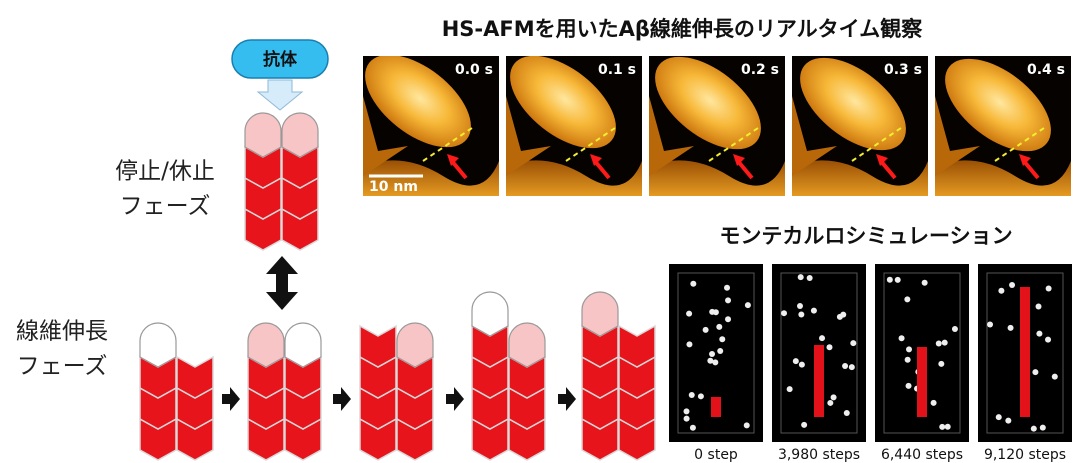 This screenshot has height=463, width=1075. Describe the element at coordinates (62, 332) in the screenshot. I see `phase-label: 線維伸長` at that location.